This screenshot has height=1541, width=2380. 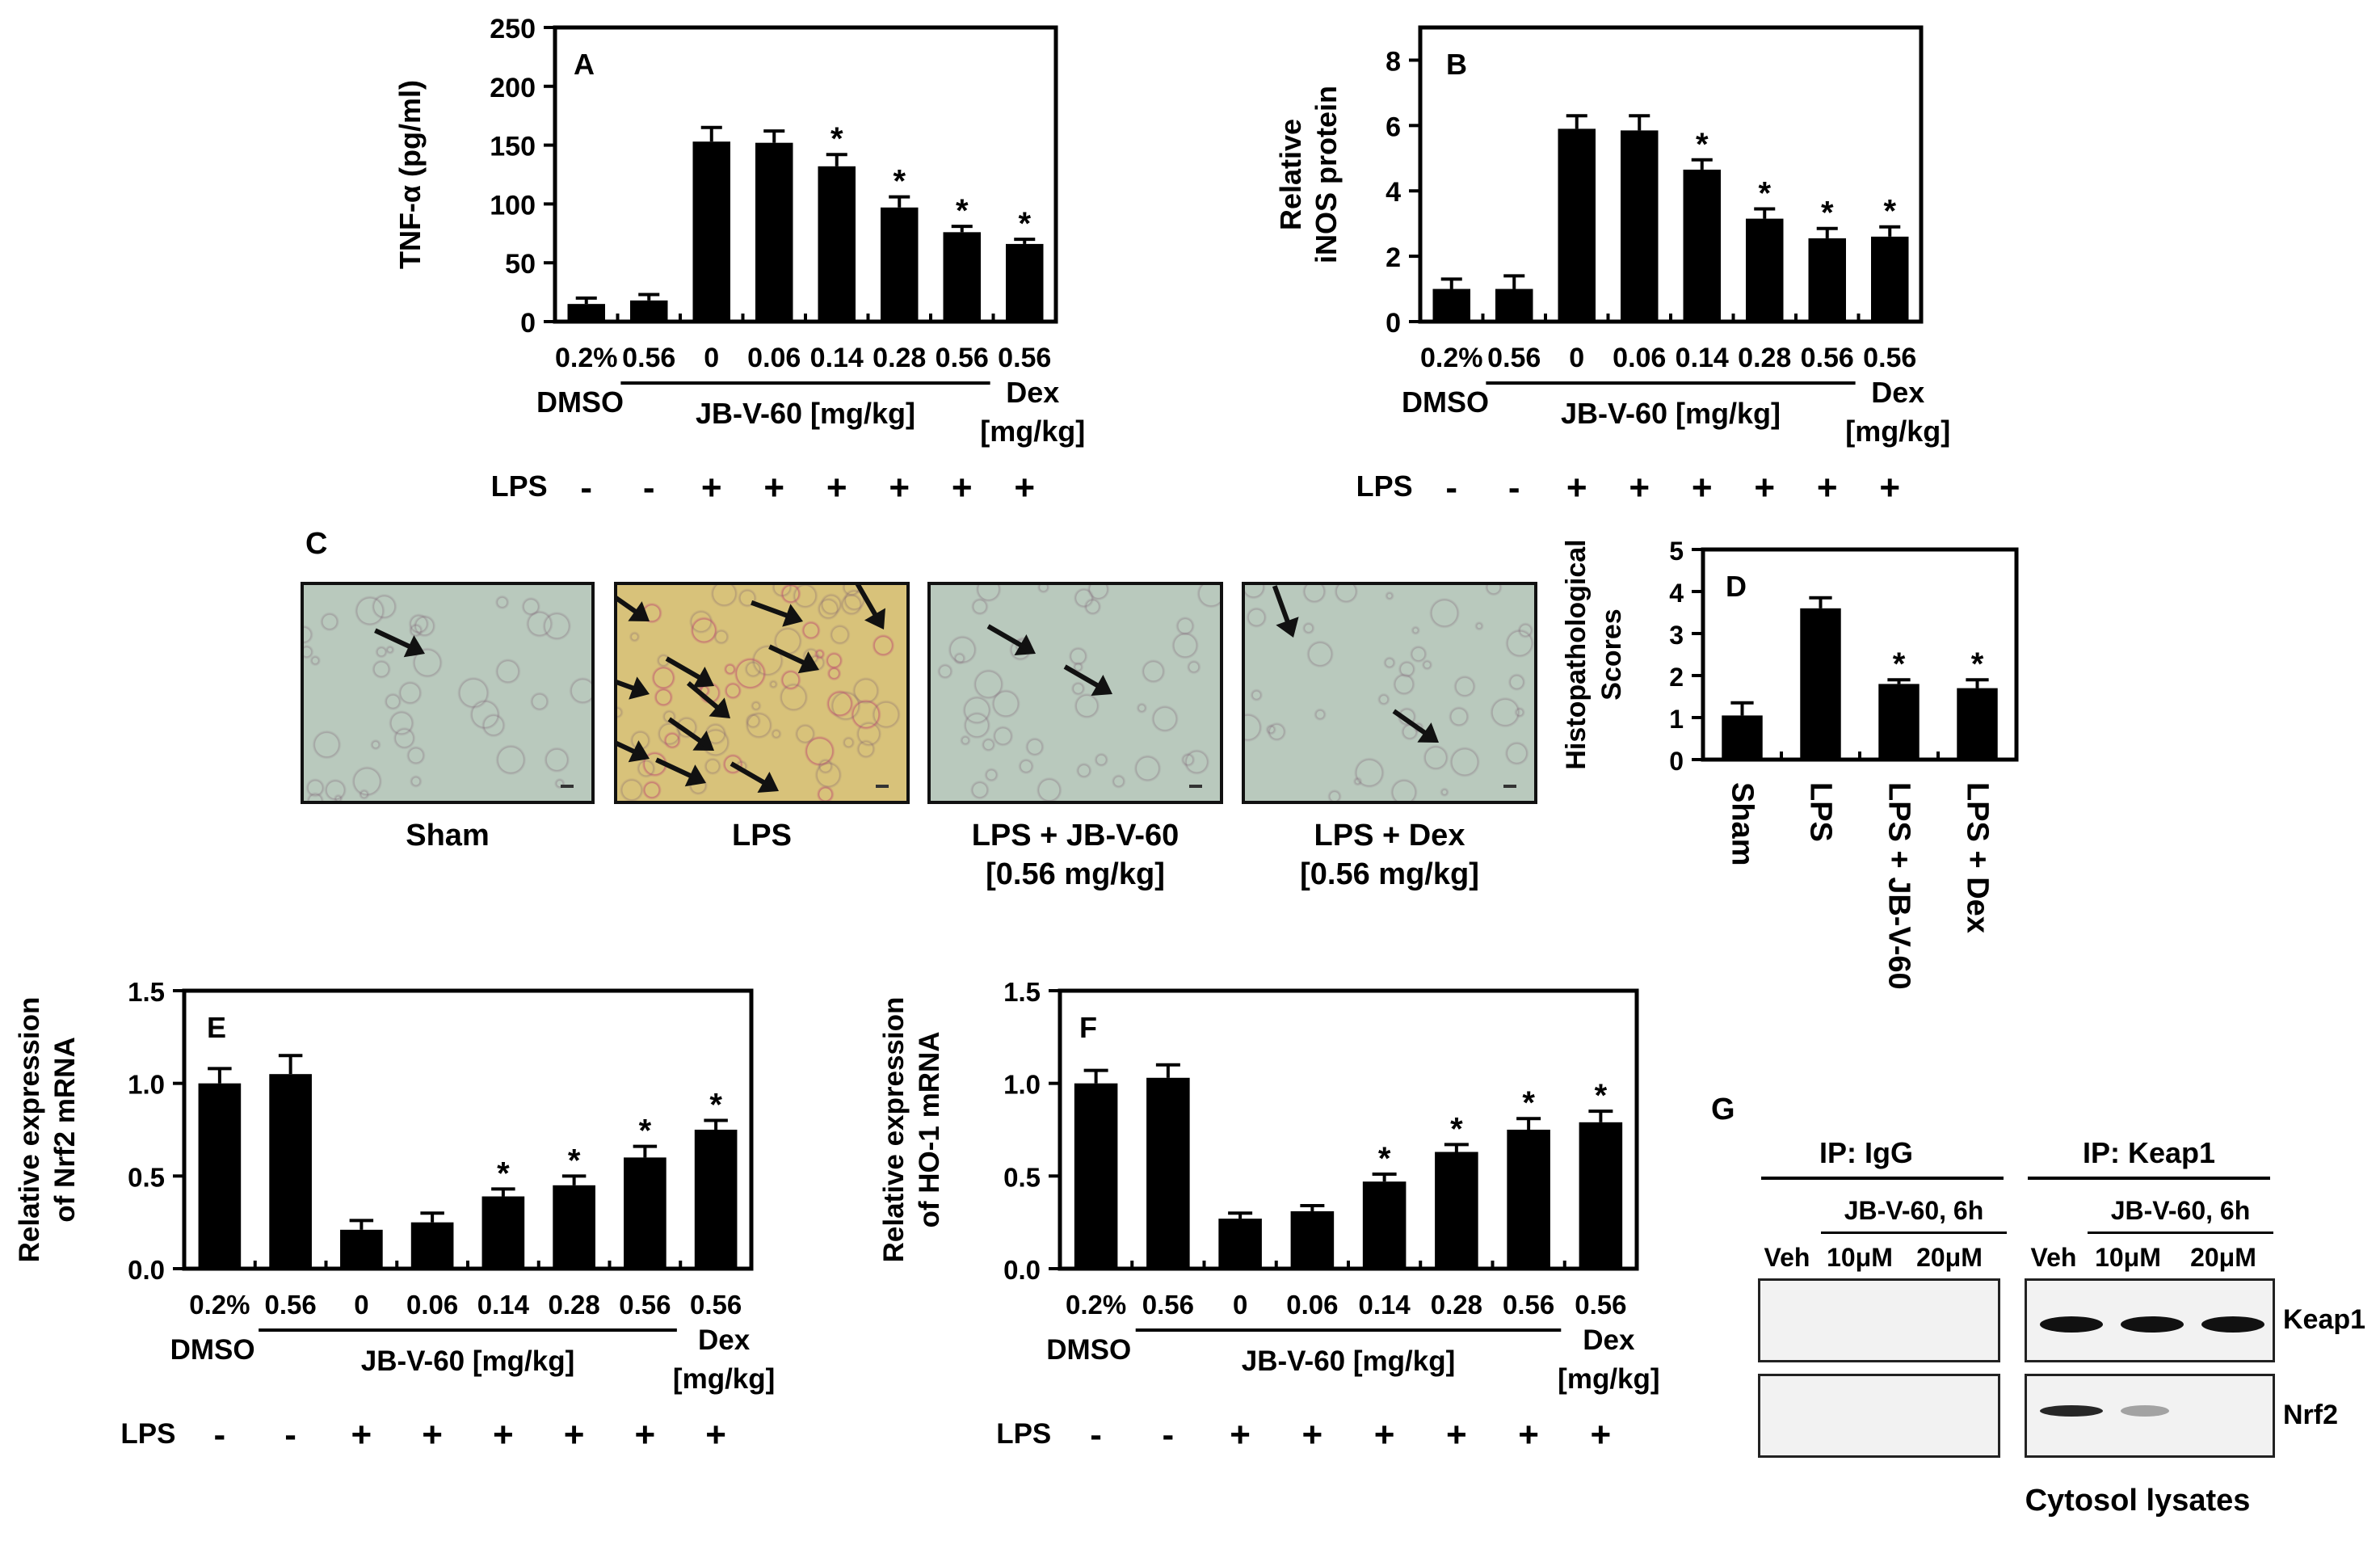 What do you see at coordinates (1022, 992) in the screenshot?
I see `chart-f-ytick-label: 1.5` at bounding box center [1022, 992].